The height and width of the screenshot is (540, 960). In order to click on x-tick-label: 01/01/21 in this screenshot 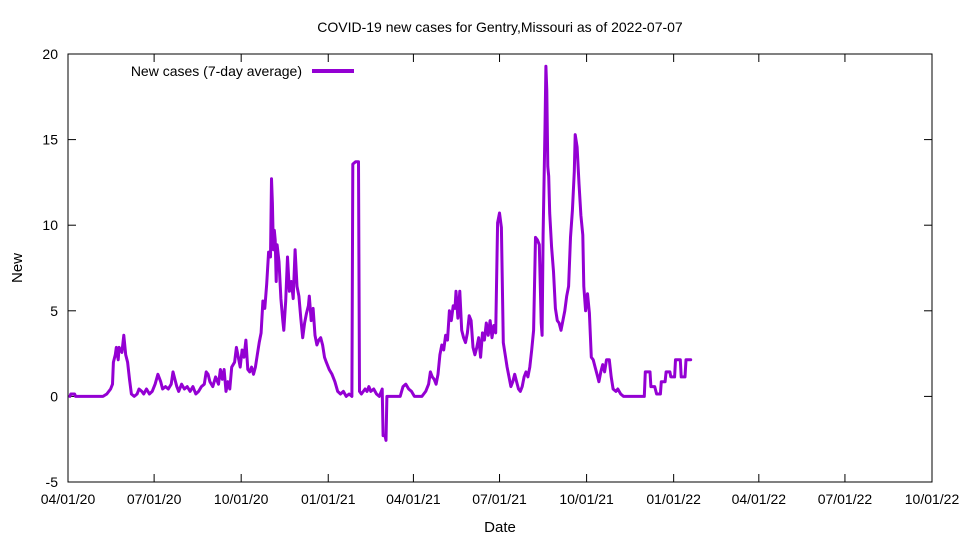, I will do `click(328, 499)`.